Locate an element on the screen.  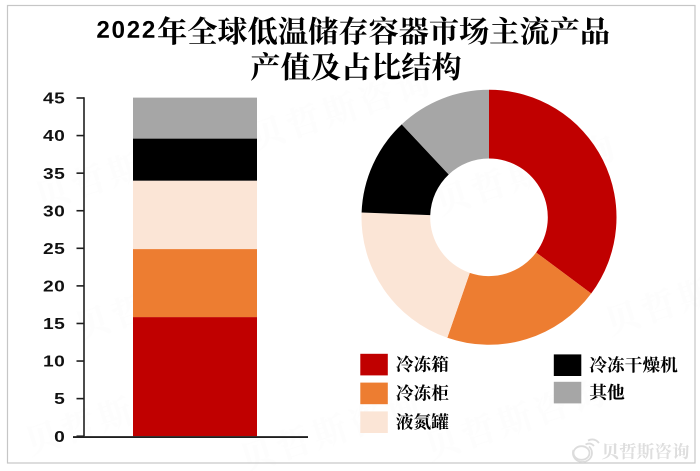
svg-text: 20 is located at coordinates (54, 286).